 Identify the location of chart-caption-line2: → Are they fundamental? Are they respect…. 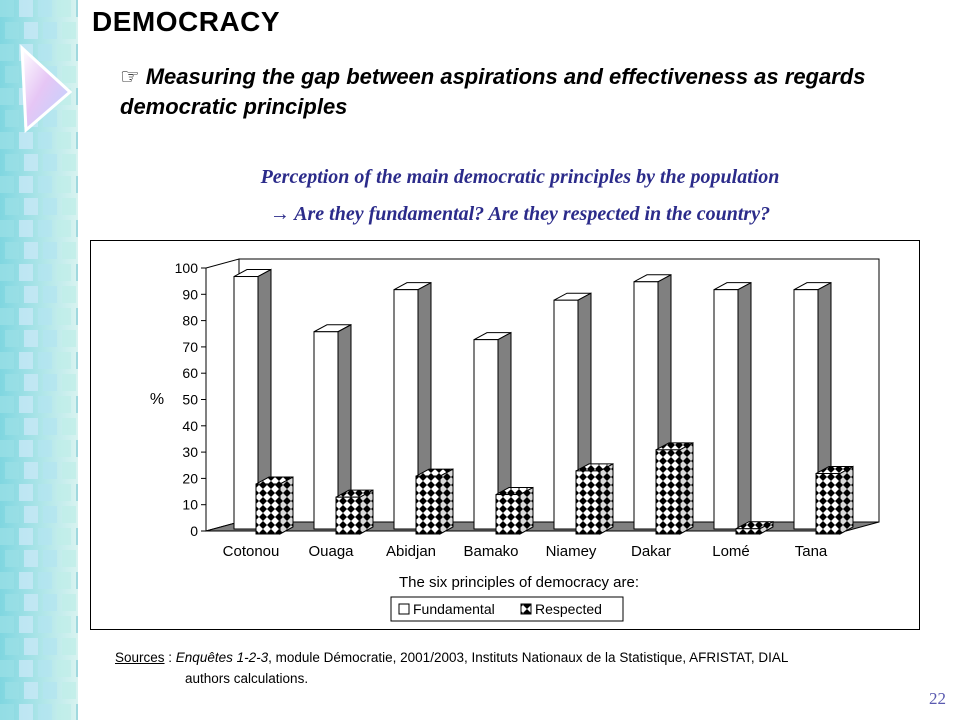
(520, 214).